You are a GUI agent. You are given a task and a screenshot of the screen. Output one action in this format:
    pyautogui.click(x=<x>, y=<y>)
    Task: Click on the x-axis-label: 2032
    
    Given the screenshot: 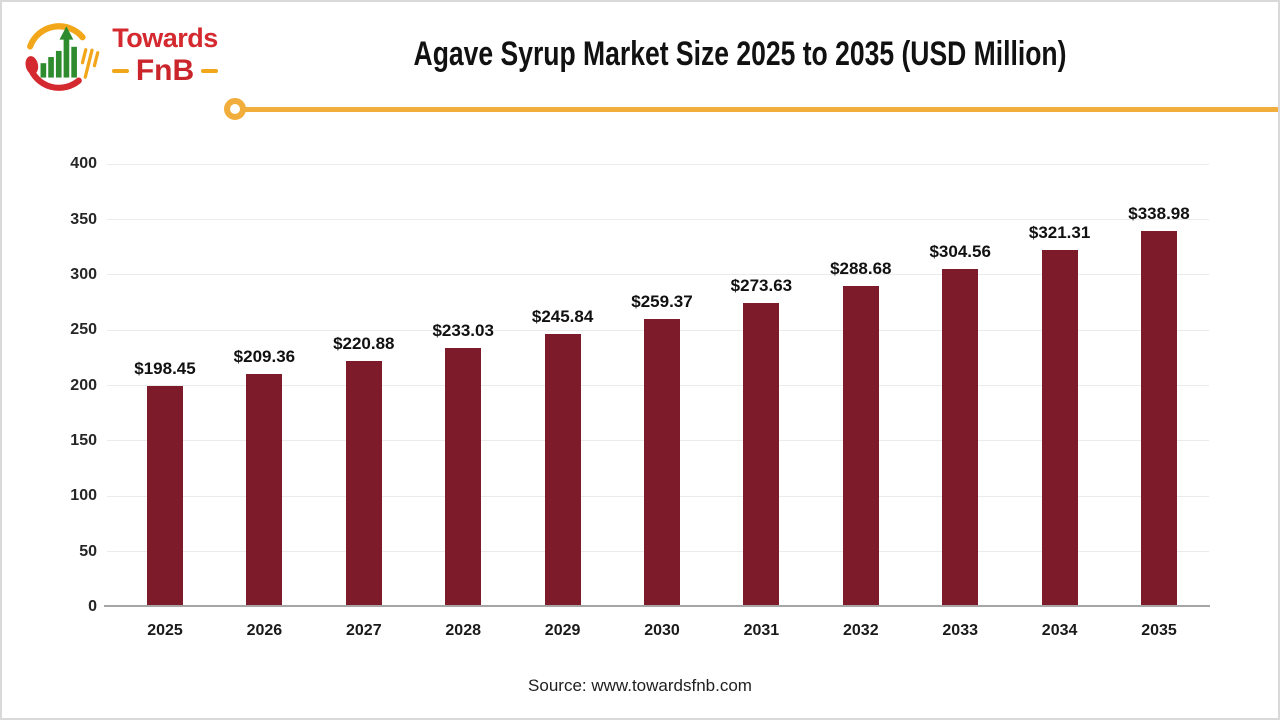 What is the action you would take?
    pyautogui.click(x=861, y=630)
    